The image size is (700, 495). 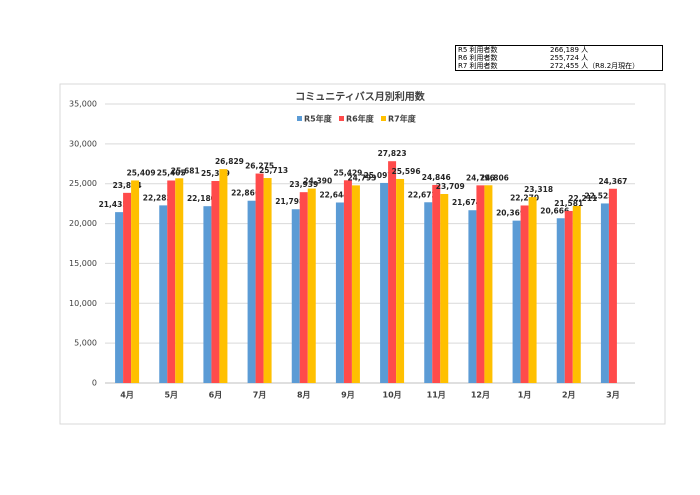 What do you see at coordinates (581, 66) in the screenshot?
I see `summary-value: 272,455 人（R8.2月現在）` at bounding box center [581, 66].